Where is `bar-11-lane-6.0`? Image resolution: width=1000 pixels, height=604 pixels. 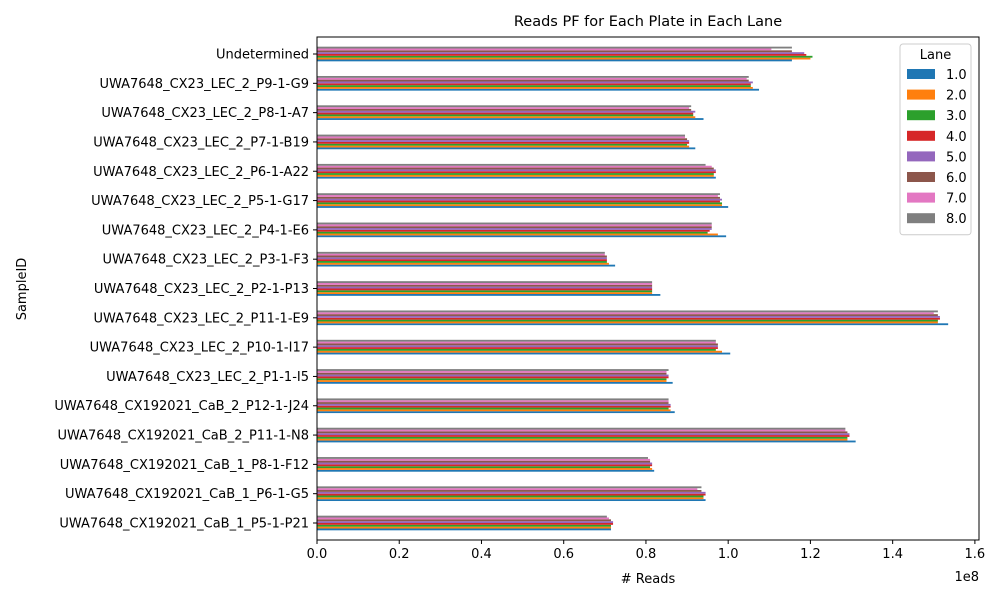 bar-11-lane-6.0 is located at coordinates (492, 373).